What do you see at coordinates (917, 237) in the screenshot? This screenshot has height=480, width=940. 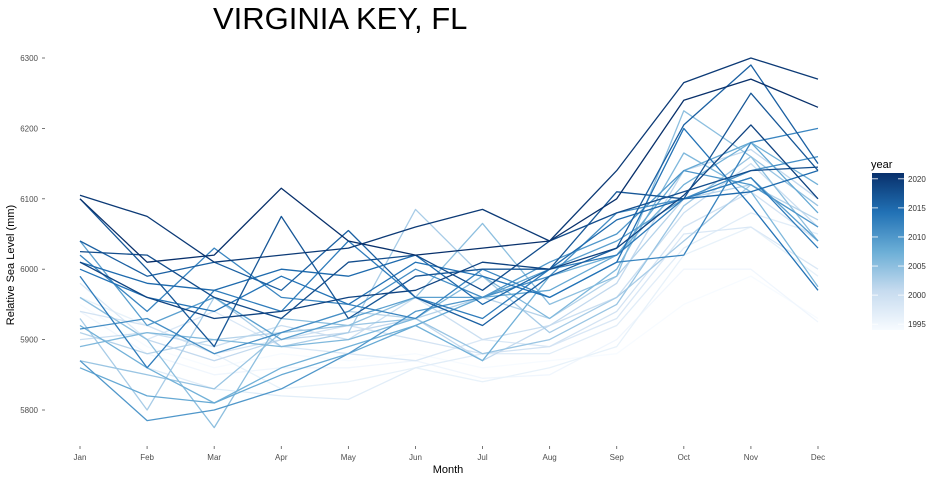 I see `legend-tick-label: 2010` at bounding box center [917, 237].